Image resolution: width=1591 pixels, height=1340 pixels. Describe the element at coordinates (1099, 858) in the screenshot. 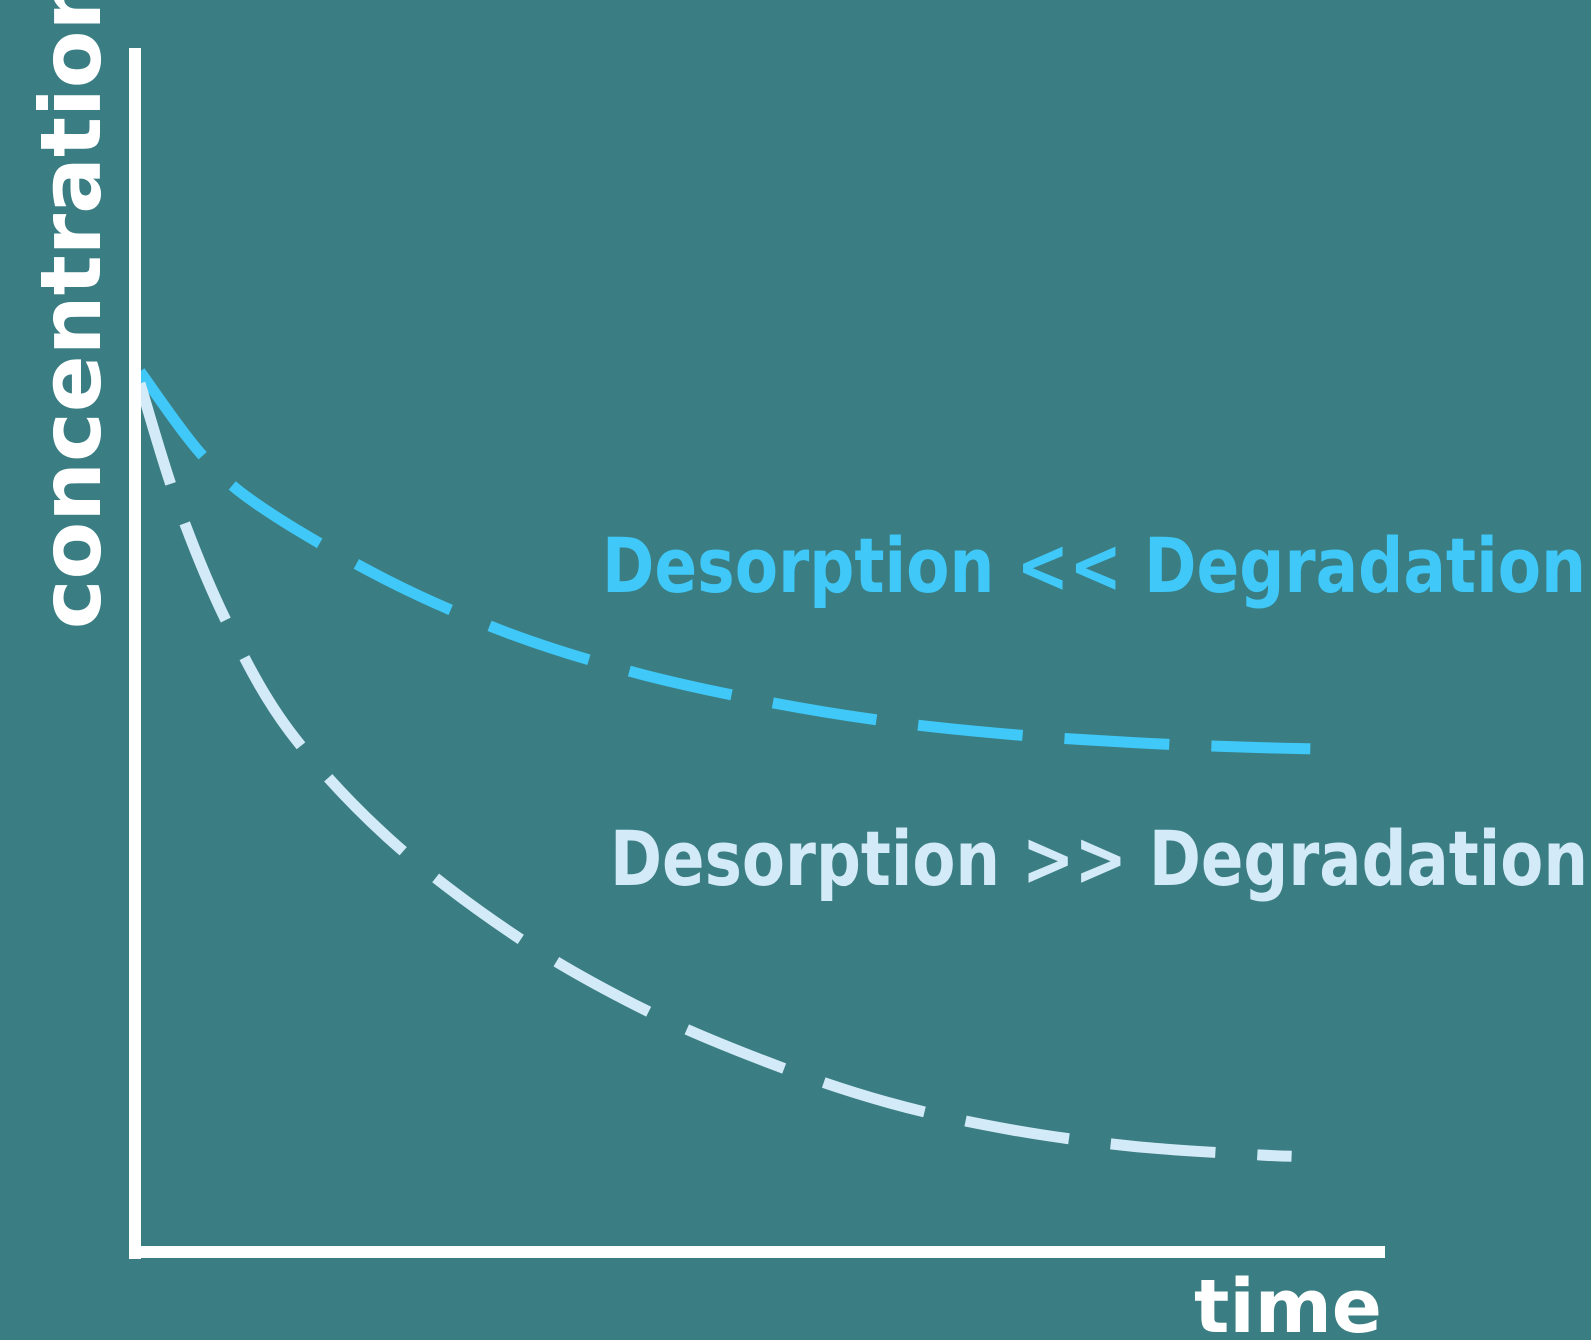

I see `series-label-desorption-gt-degradation: Desorption >> Degradation` at that location.